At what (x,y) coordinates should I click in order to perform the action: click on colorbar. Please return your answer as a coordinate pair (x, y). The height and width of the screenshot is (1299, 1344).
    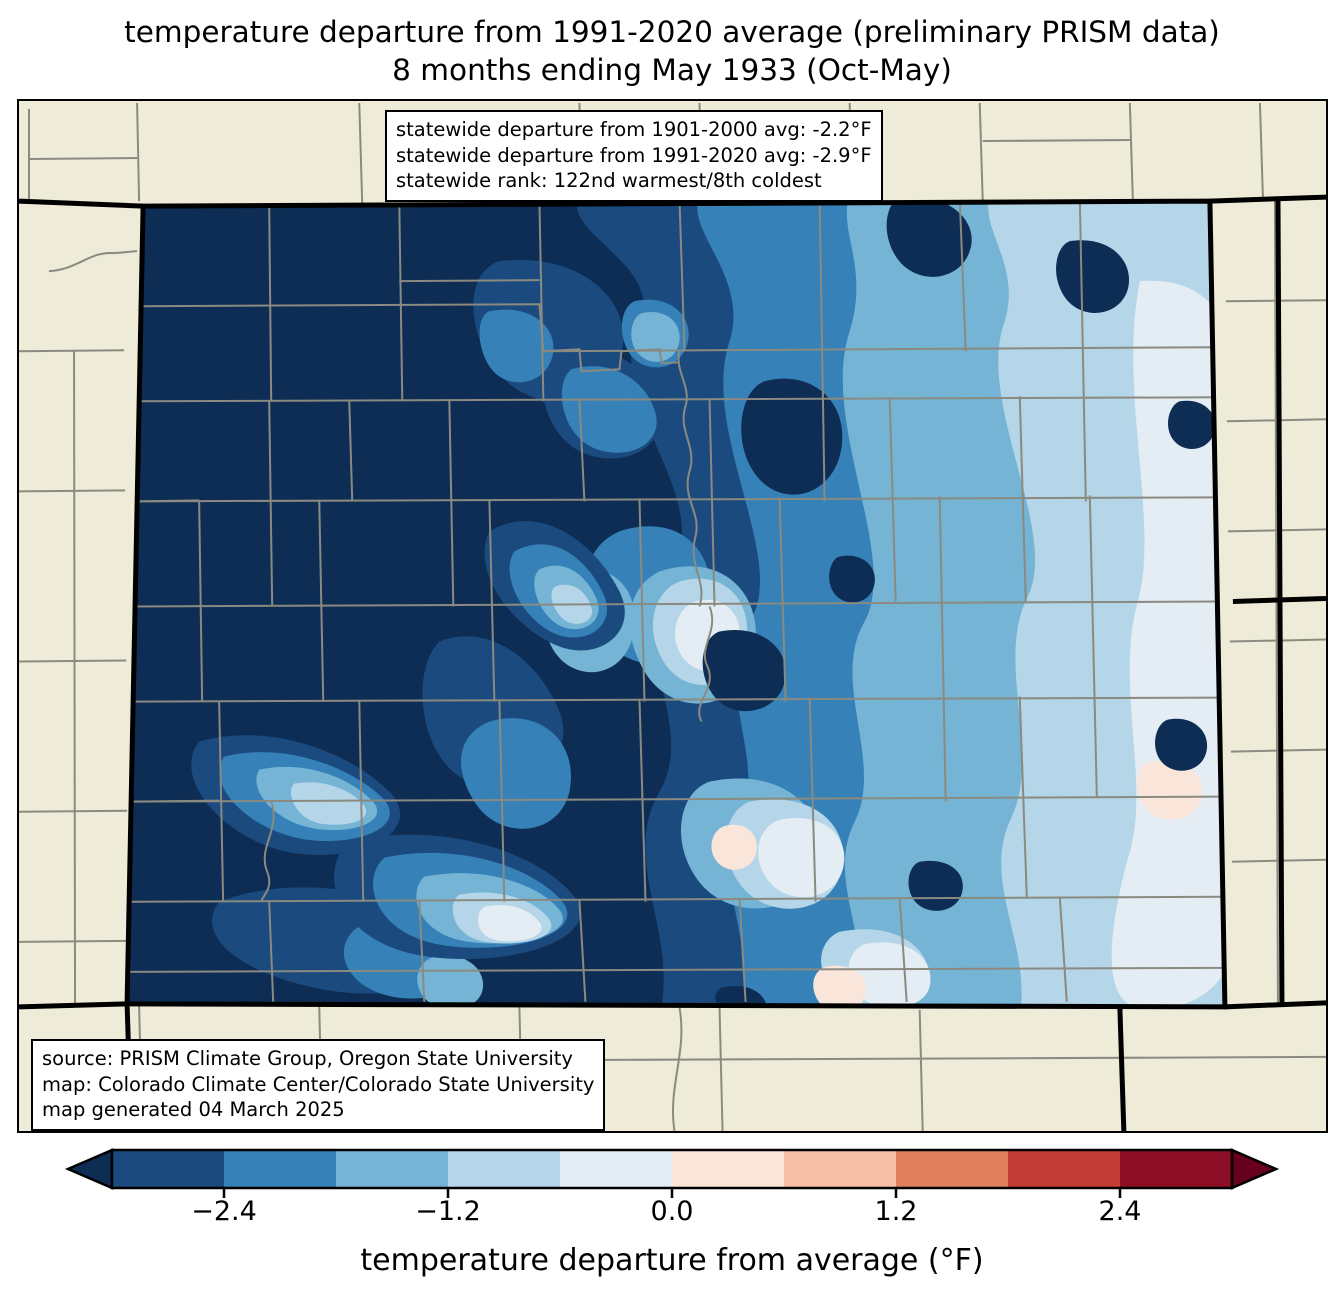
    Looking at the image, I should click on (672, 1170).